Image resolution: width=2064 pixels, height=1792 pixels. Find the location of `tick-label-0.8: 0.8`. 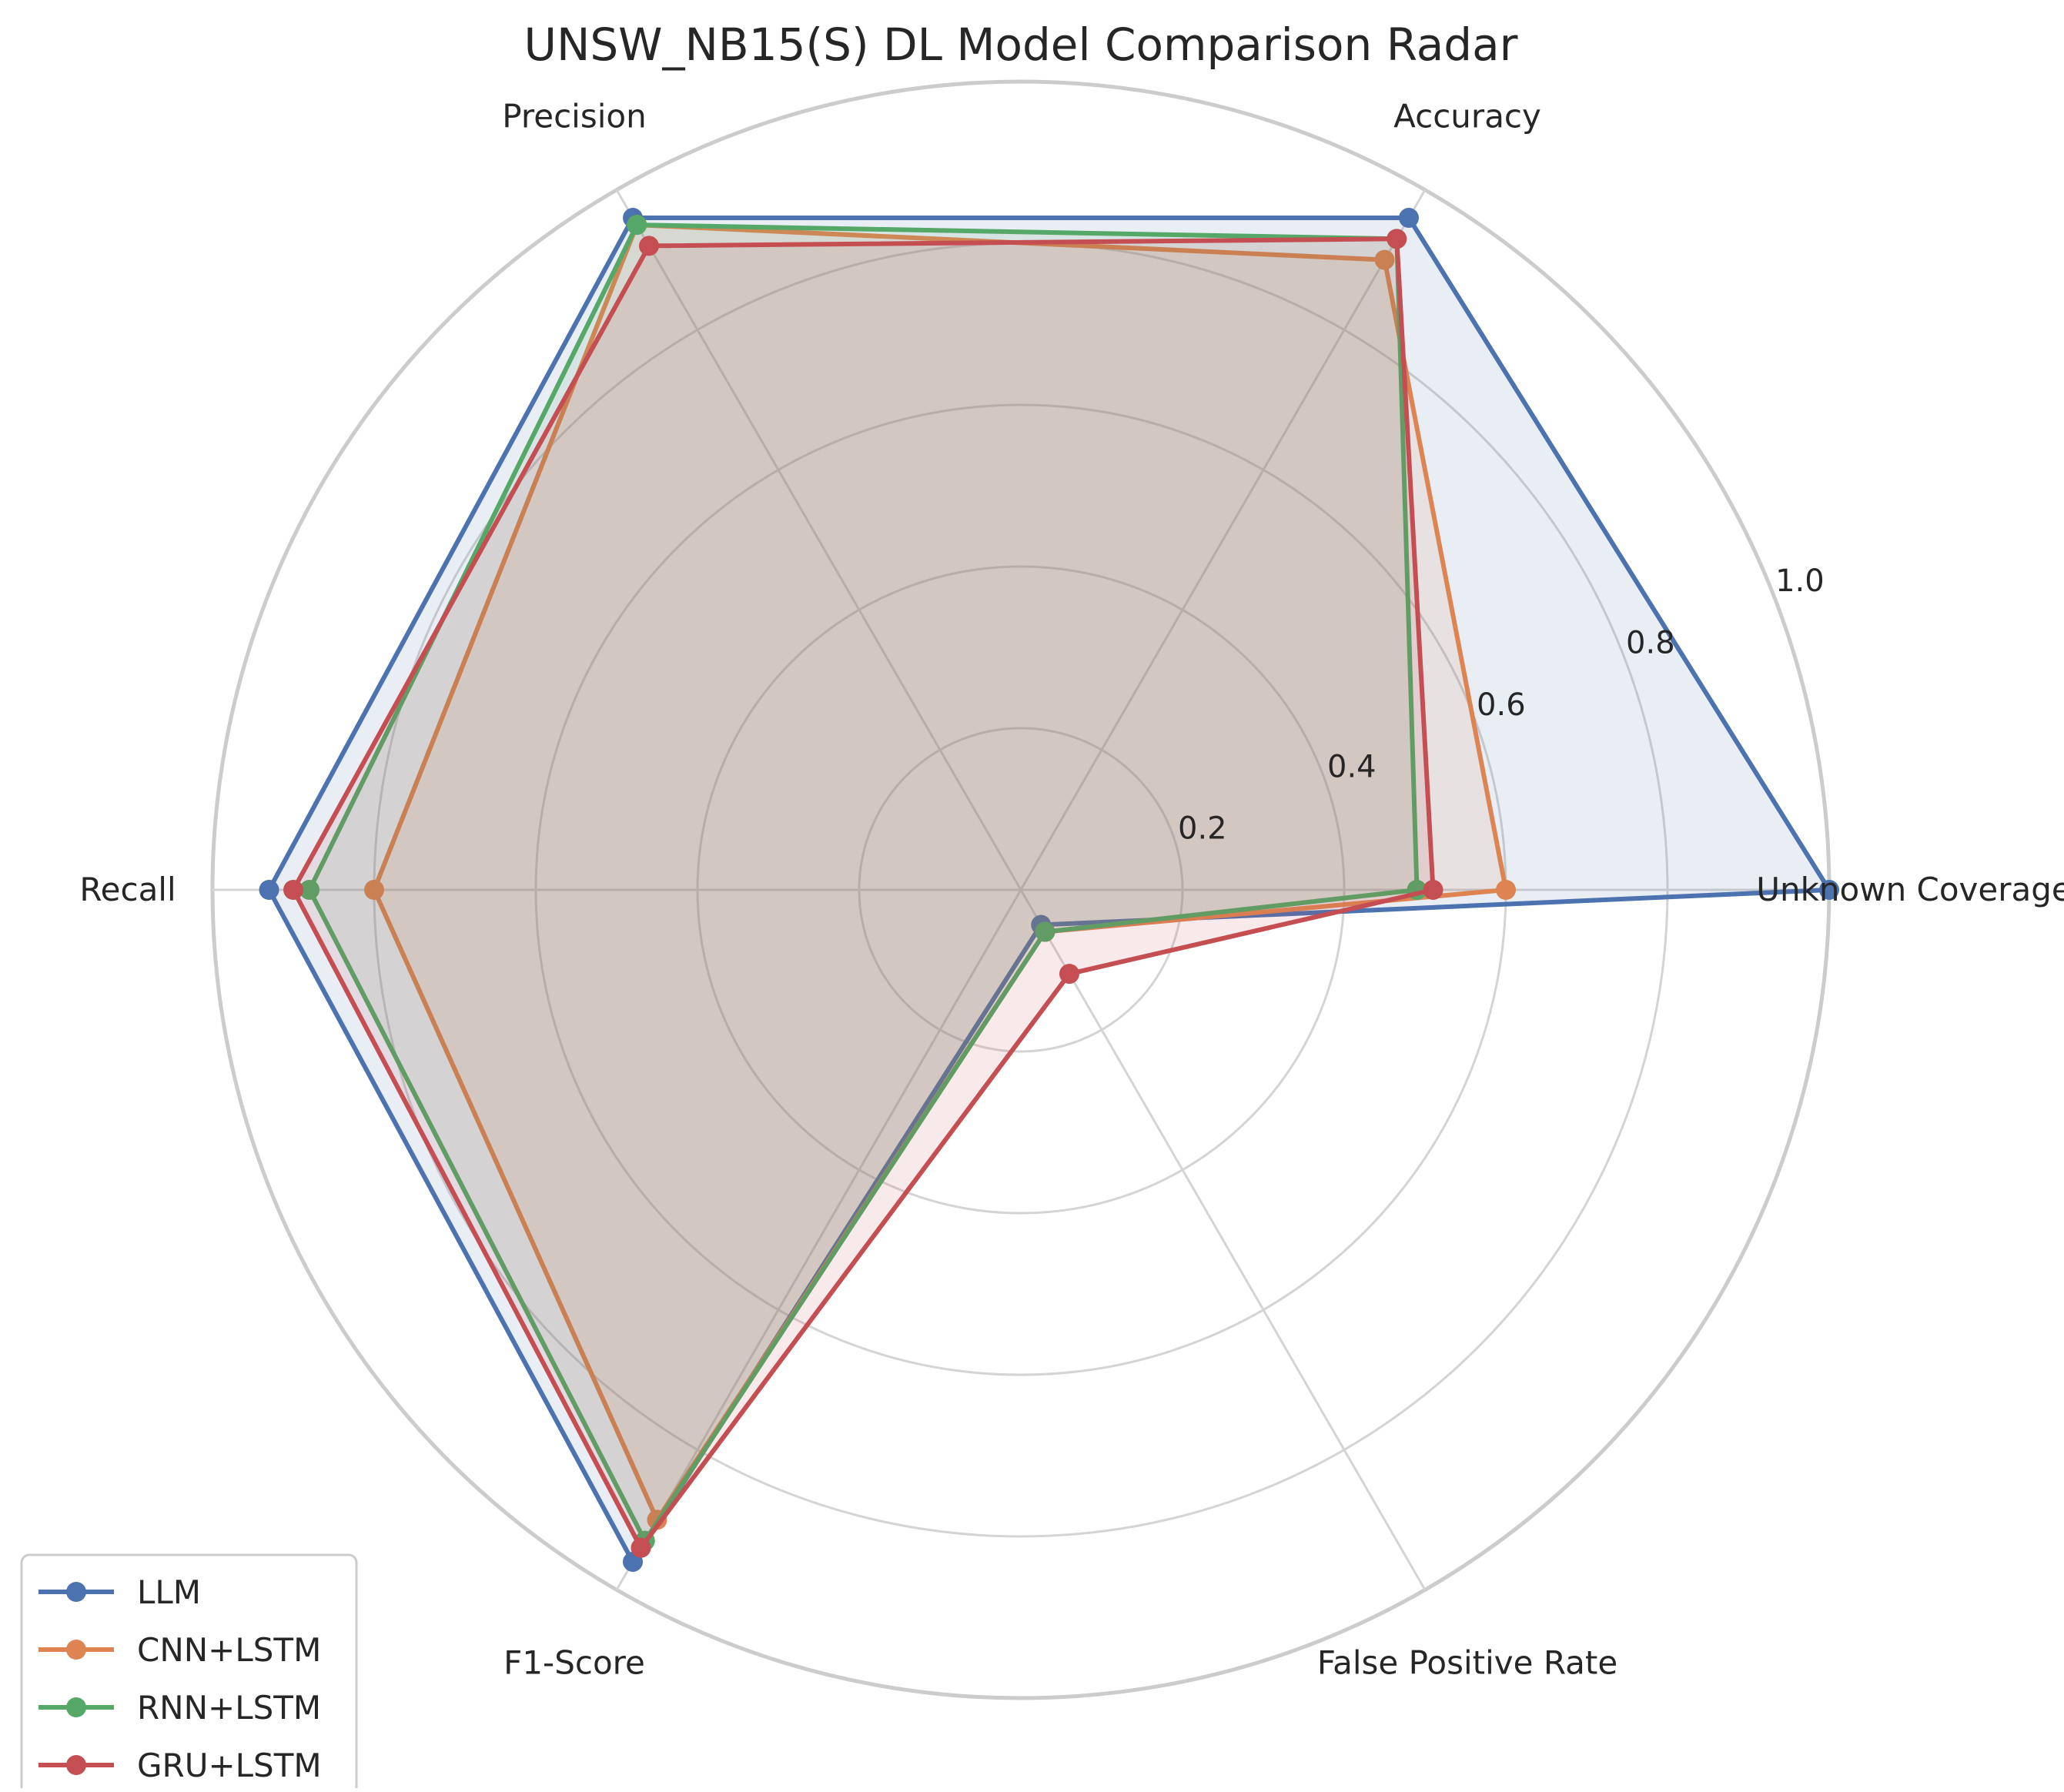

tick-label-0.8: 0.8 is located at coordinates (1650, 643).